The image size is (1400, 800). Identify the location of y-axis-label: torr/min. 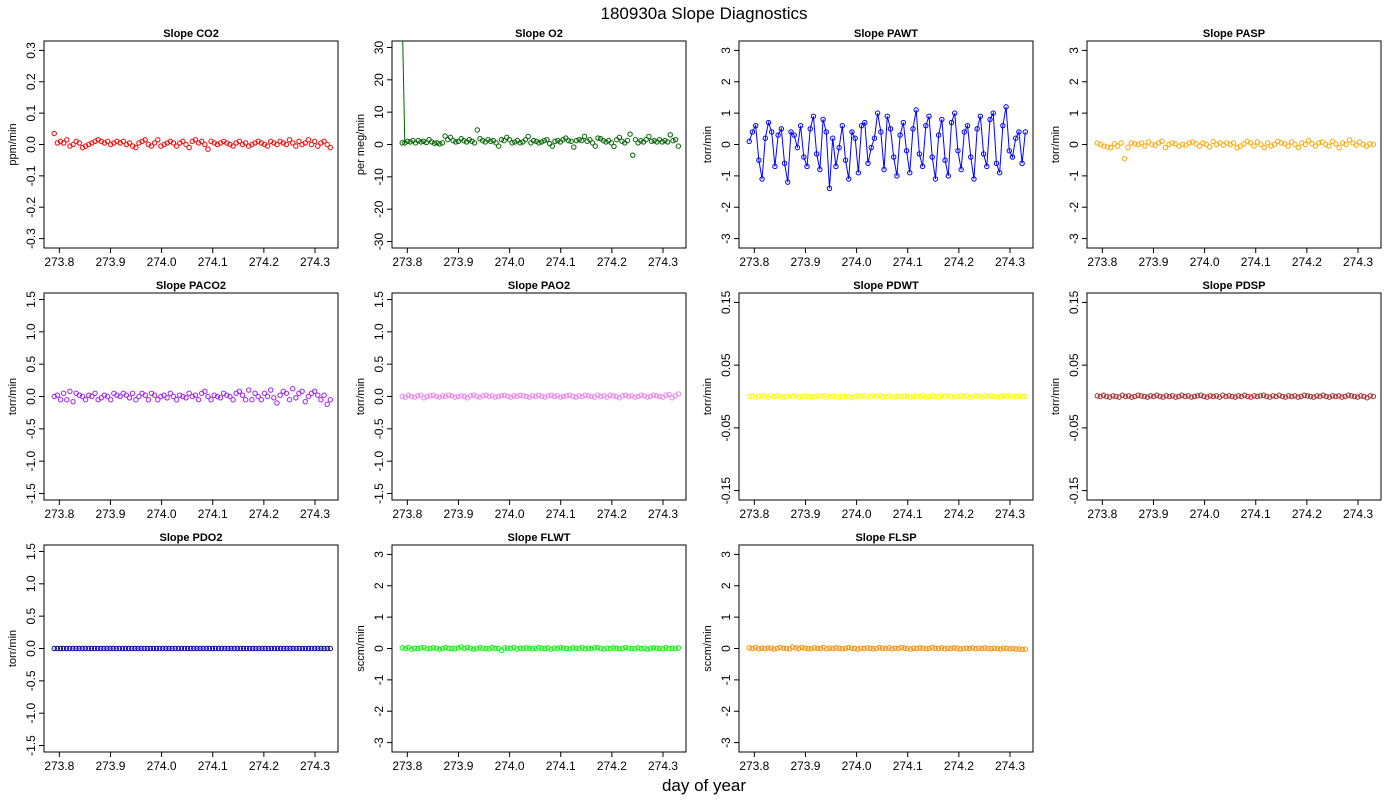
(1056, 396).